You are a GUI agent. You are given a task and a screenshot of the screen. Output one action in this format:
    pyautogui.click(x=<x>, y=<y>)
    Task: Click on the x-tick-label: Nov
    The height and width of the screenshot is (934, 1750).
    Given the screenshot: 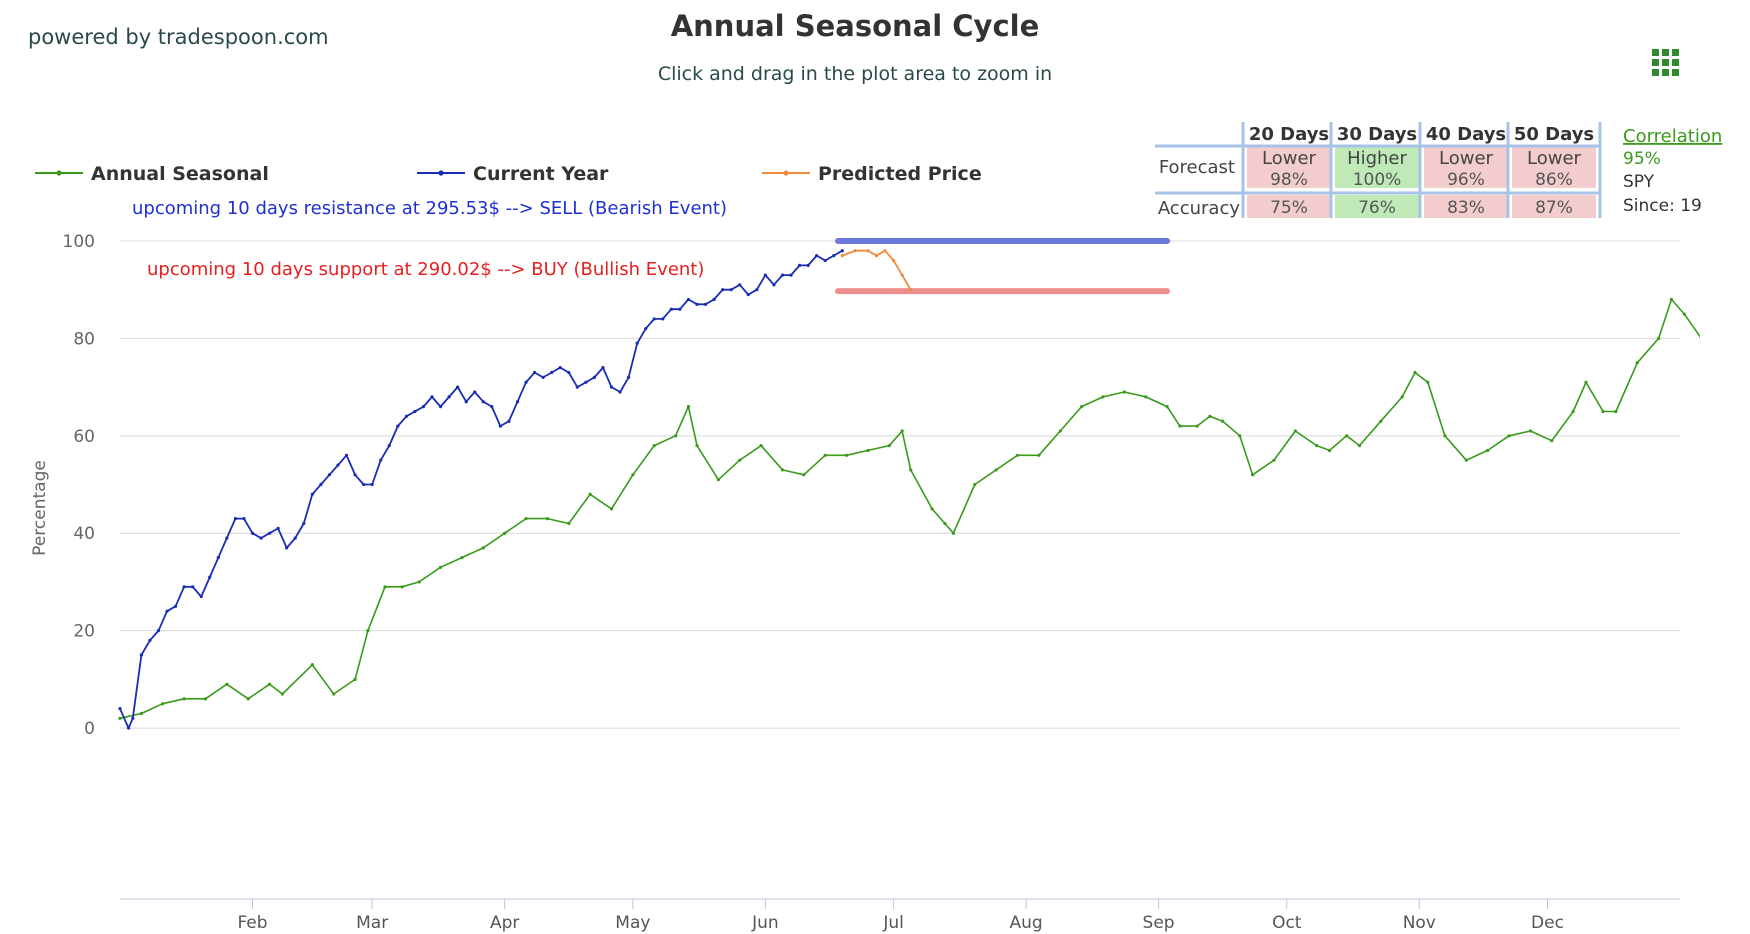 What is the action you would take?
    pyautogui.click(x=1419, y=923)
    